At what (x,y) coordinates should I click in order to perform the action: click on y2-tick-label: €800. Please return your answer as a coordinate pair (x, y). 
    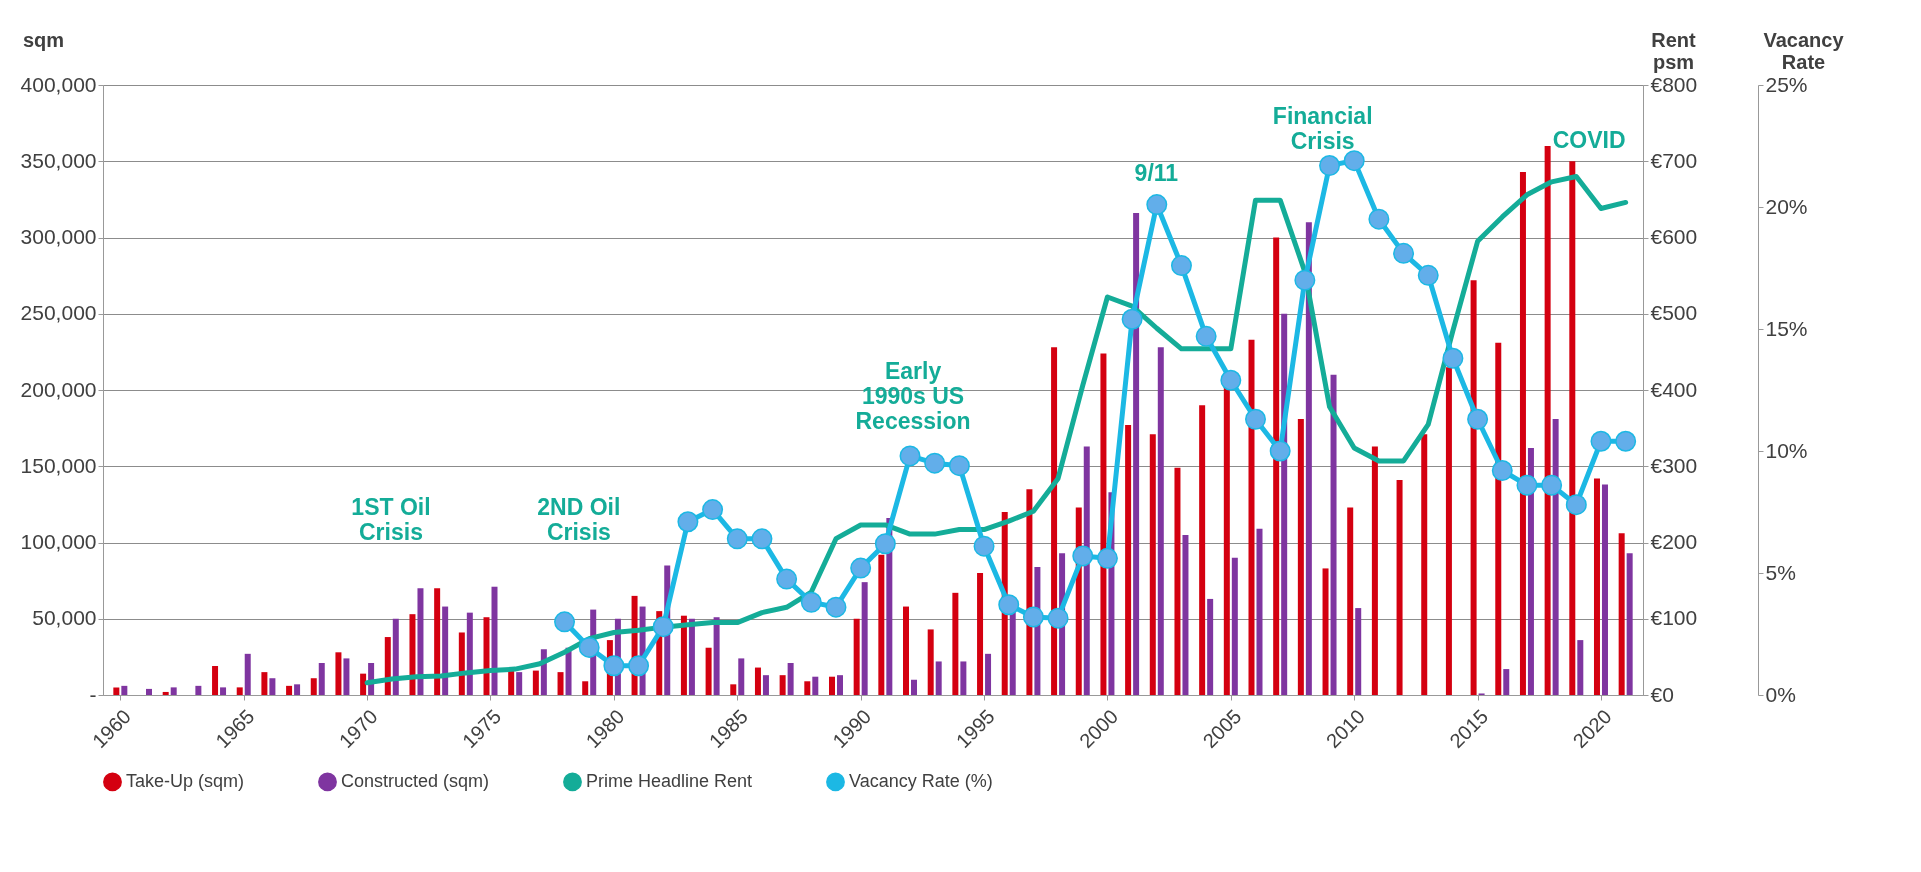
    Looking at the image, I should click on (1674, 84).